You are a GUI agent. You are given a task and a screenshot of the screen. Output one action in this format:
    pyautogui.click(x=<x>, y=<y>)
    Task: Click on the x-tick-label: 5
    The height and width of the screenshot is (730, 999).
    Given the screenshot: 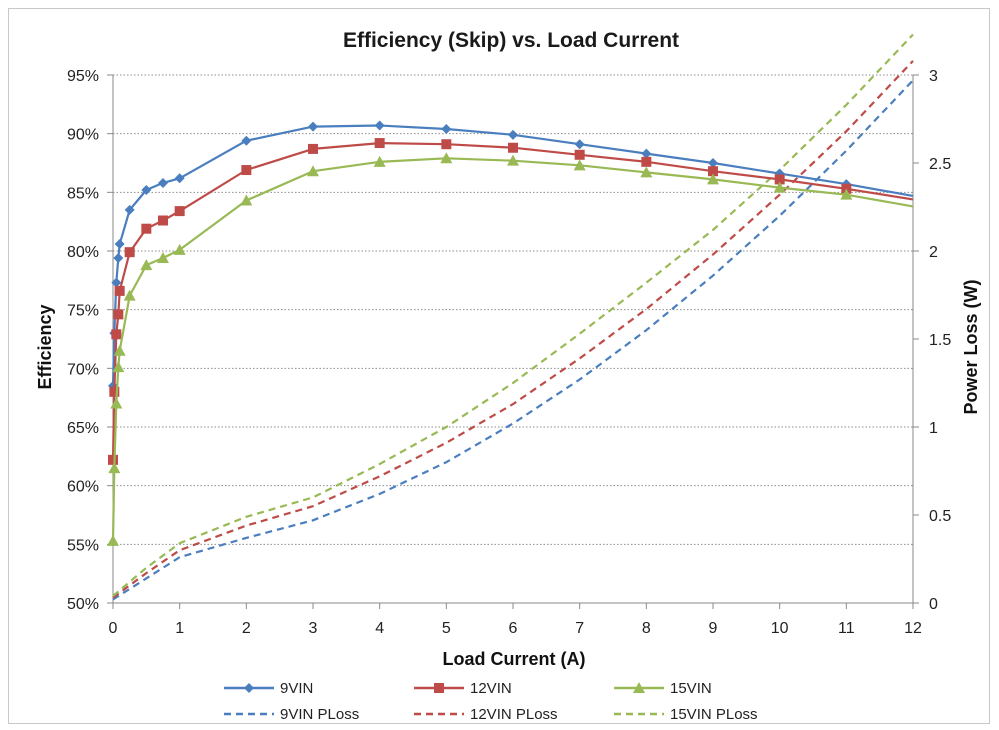 What is the action you would take?
    pyautogui.click(x=446, y=628)
    